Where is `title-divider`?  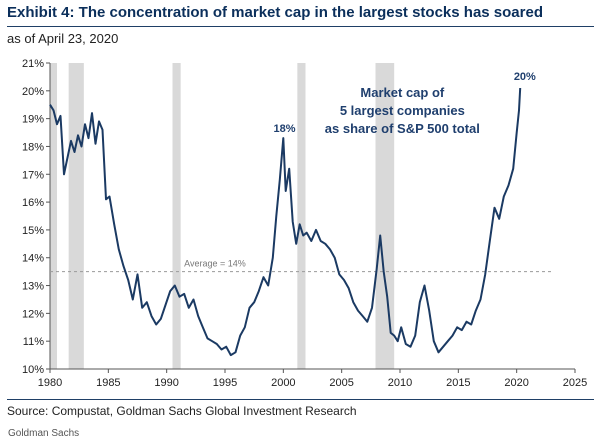
title-divider is located at coordinates (300, 26).